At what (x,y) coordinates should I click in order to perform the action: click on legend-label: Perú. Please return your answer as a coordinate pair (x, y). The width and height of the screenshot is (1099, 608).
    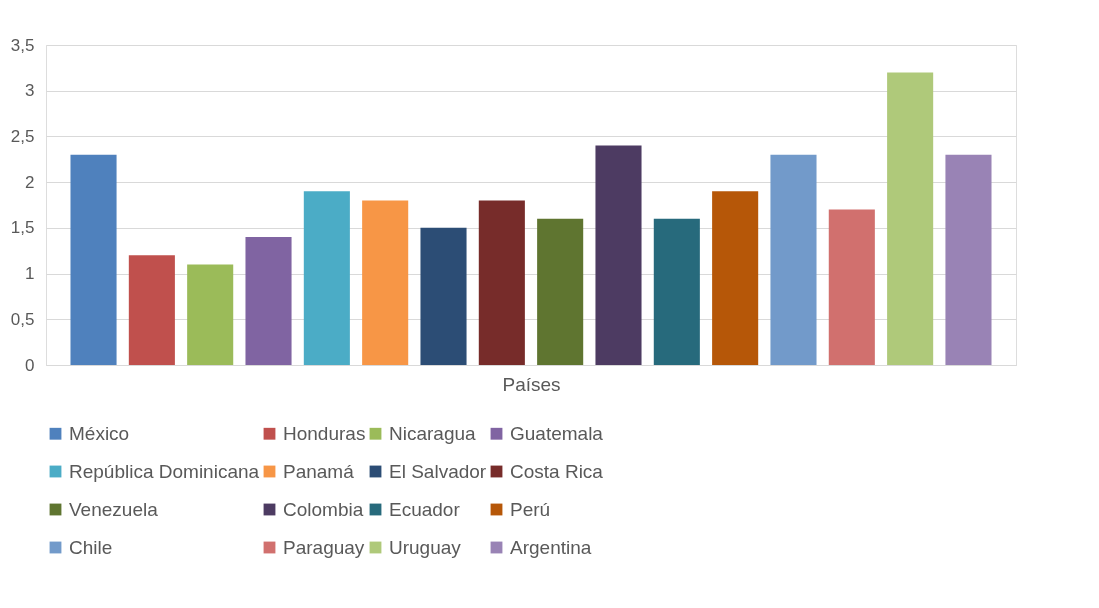
    Looking at the image, I should click on (530, 509).